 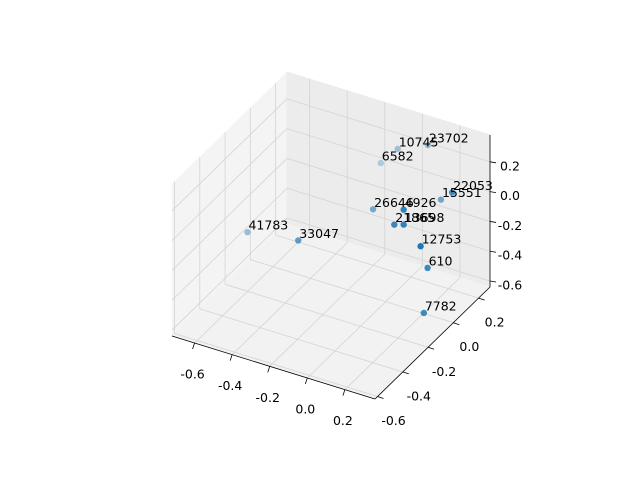 What do you see at coordinates (419, 141) in the screenshot?
I see `point-label: 10745` at bounding box center [419, 141].